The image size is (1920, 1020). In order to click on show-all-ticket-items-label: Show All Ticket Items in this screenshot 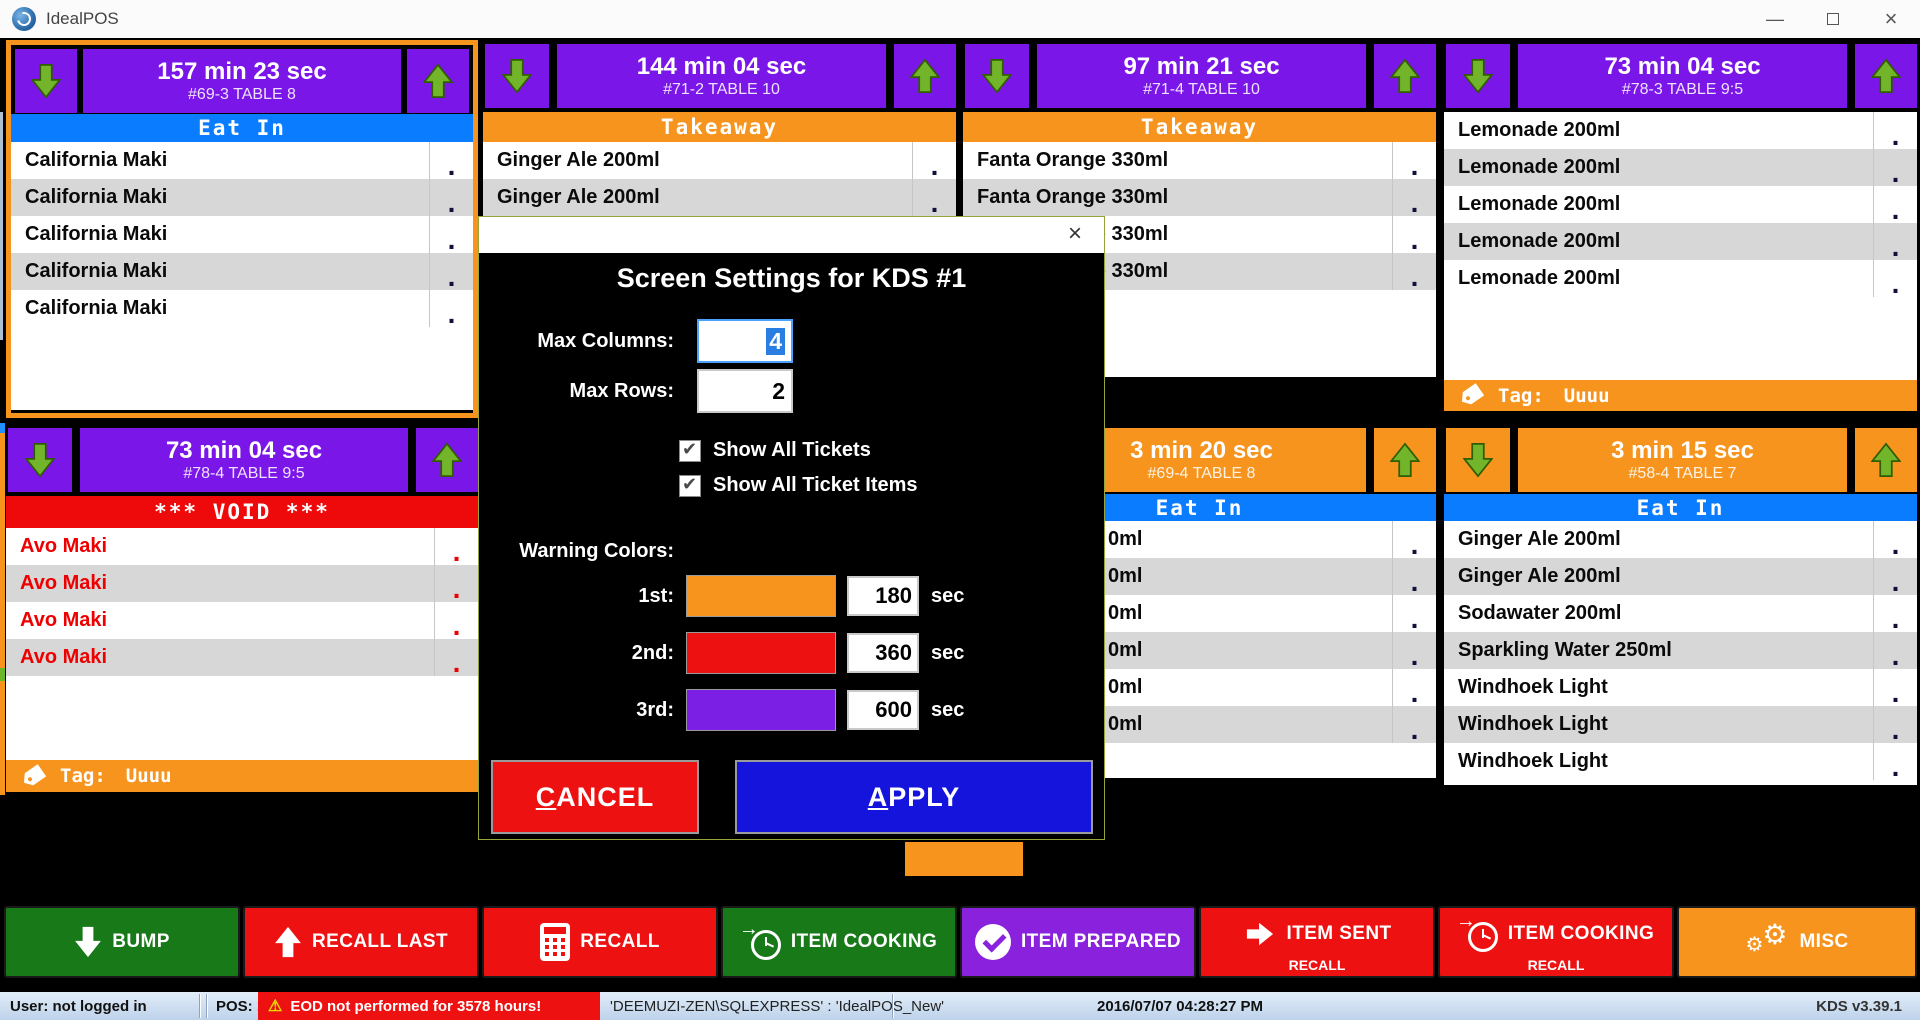, I will do `click(815, 485)`.